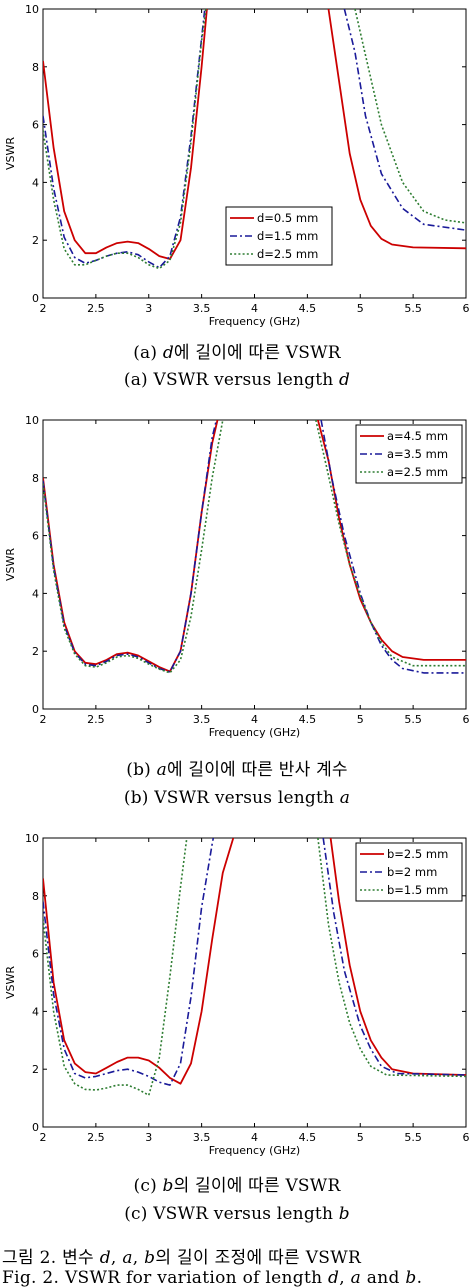 The width and height of the screenshot is (474, 1288). What do you see at coordinates (417, 890) in the screenshot?
I see `legend-label: b=1.5 mm` at bounding box center [417, 890].